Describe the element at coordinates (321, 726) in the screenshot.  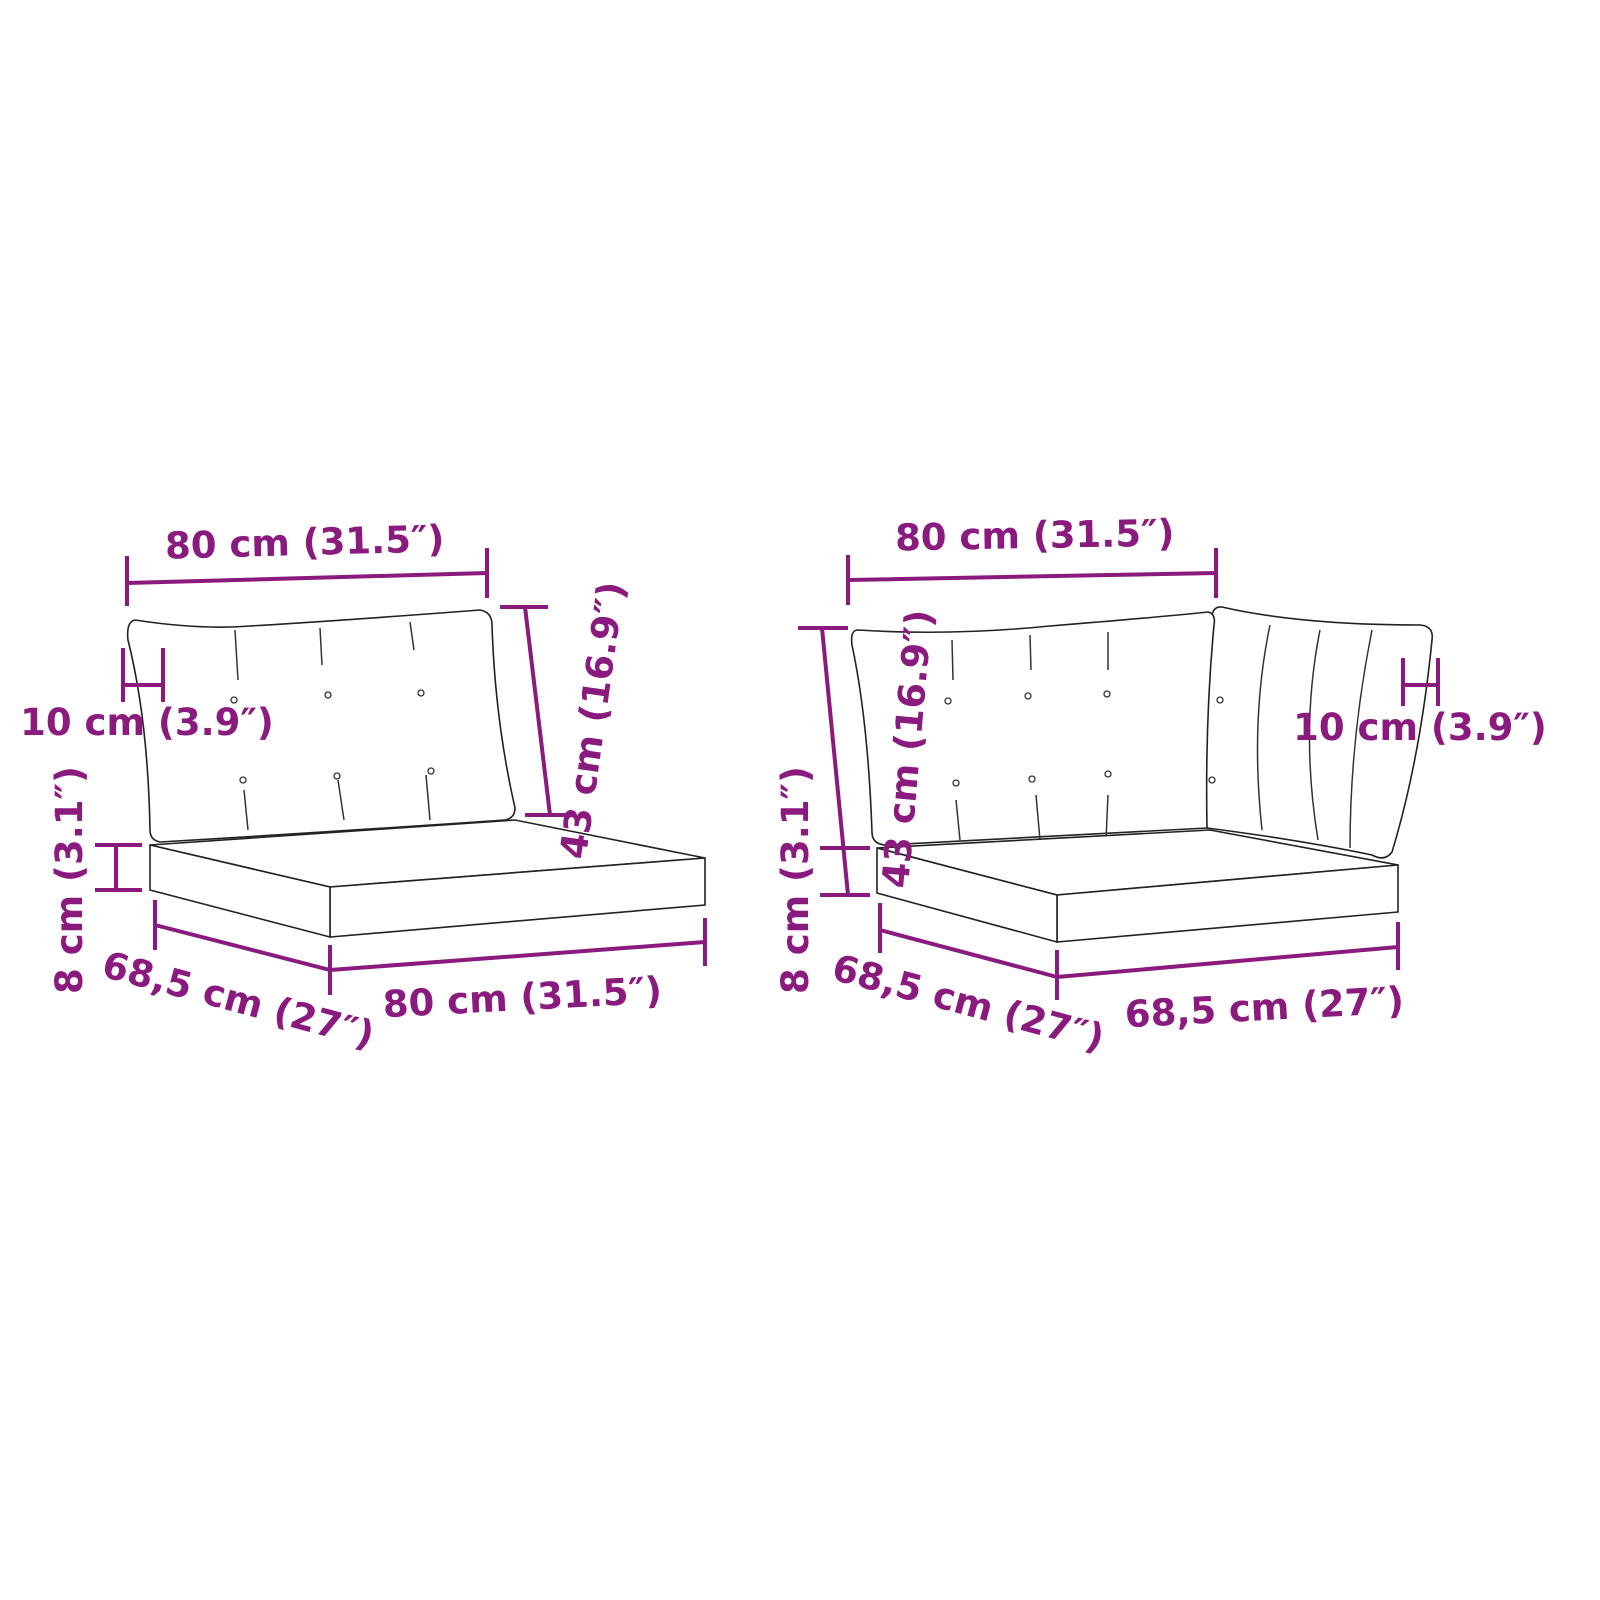
I see `left-back-cushion` at that location.